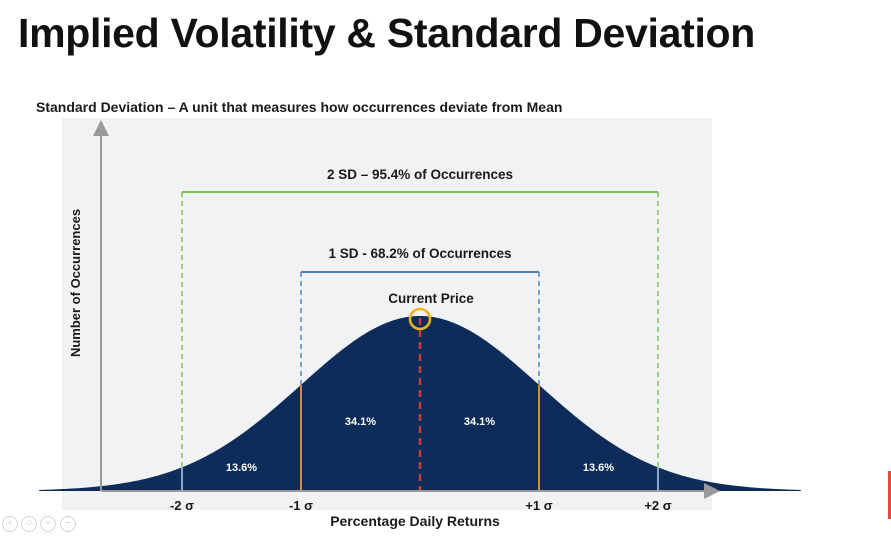 The image size is (891, 540). I want to click on x-tick-label: -2 σ, so click(182, 505).